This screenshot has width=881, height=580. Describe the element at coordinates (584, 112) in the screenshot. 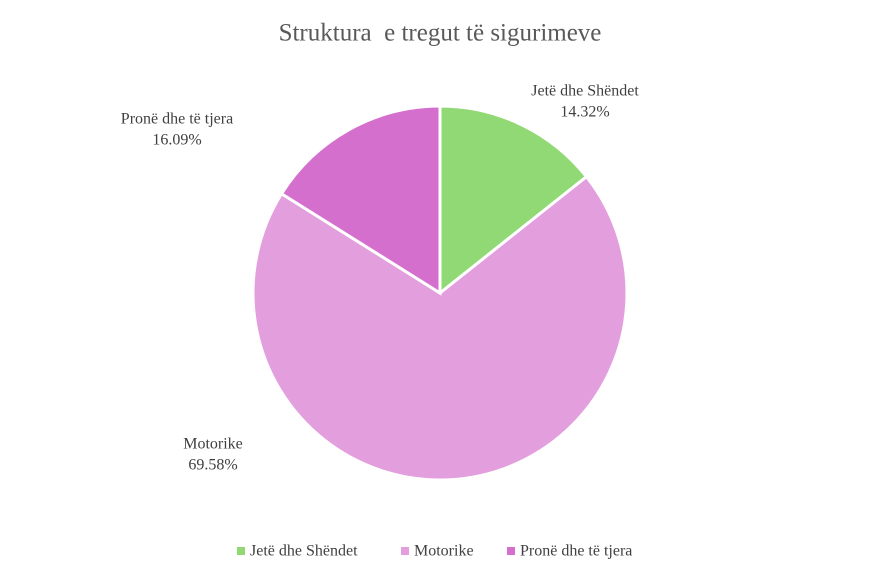

I see `slice-value: 14.32%` at that location.